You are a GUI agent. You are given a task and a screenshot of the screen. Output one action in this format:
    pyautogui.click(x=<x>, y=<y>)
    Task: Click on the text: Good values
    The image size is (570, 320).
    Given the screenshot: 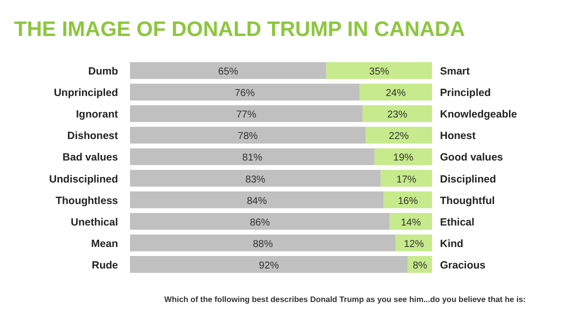 What is the action you would take?
    pyautogui.click(x=472, y=158)
    